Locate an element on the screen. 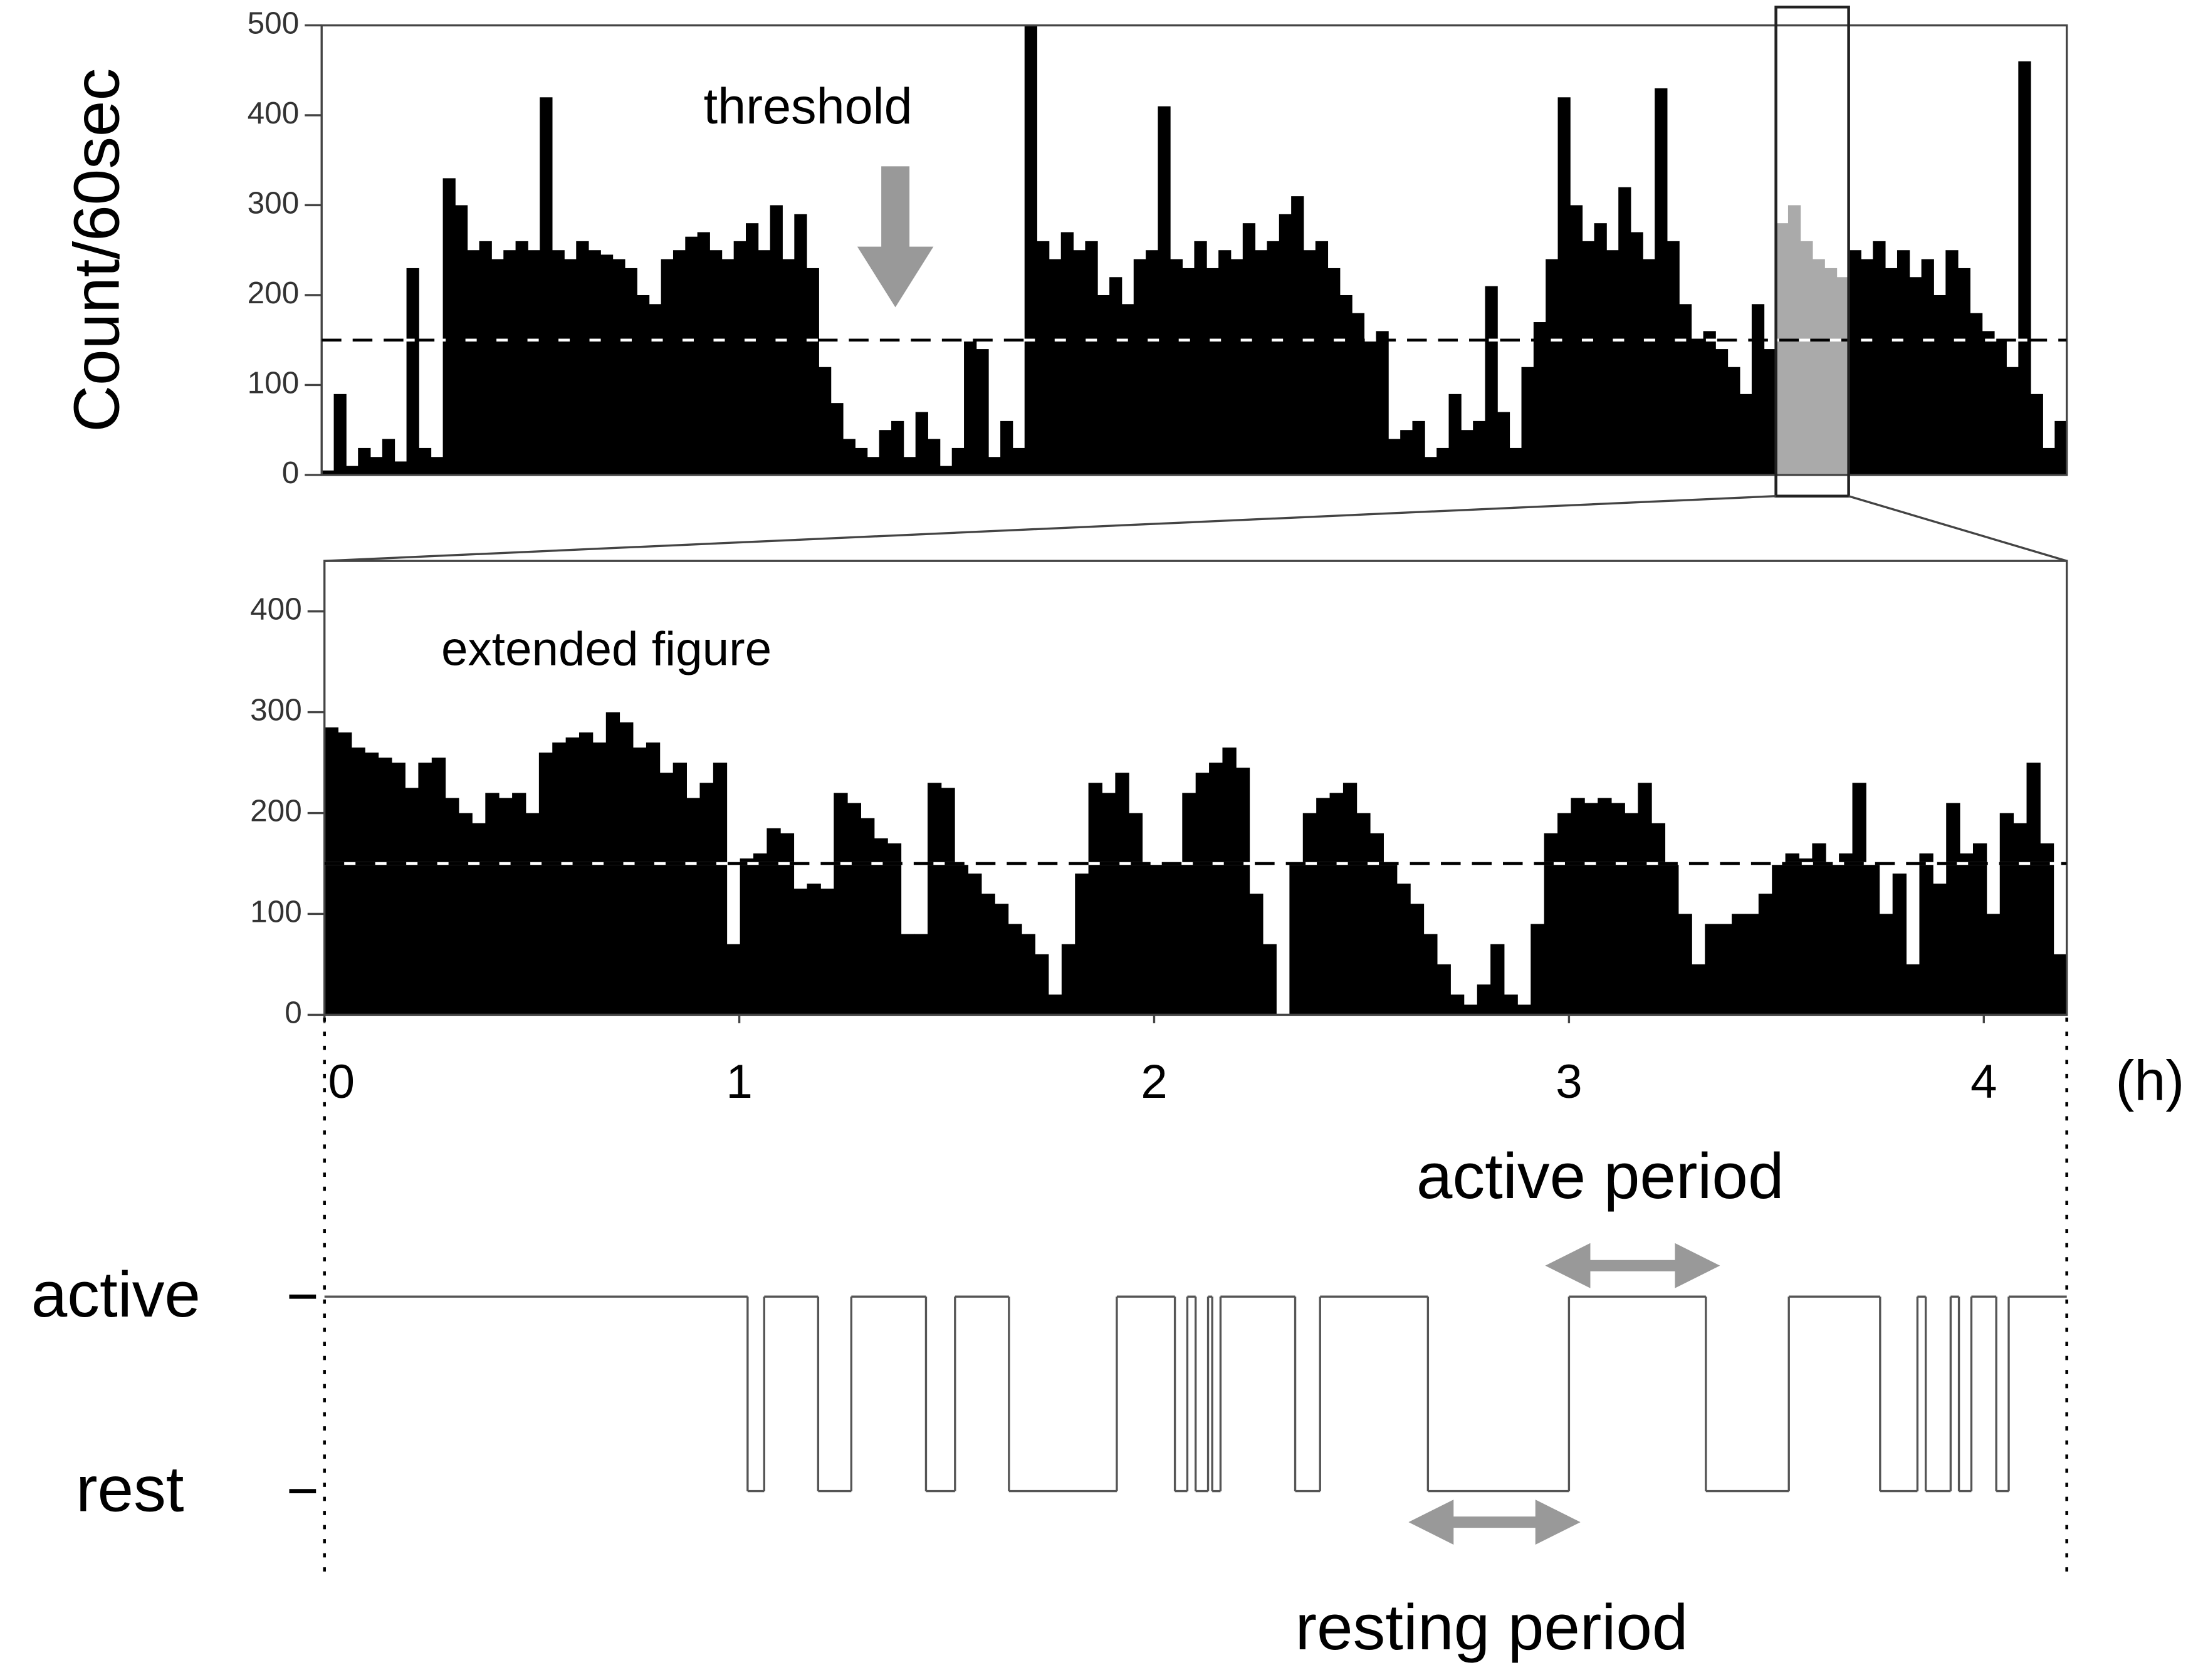 The width and height of the screenshot is (2208, 1680). annotation: resting period is located at coordinates (1491, 1626).